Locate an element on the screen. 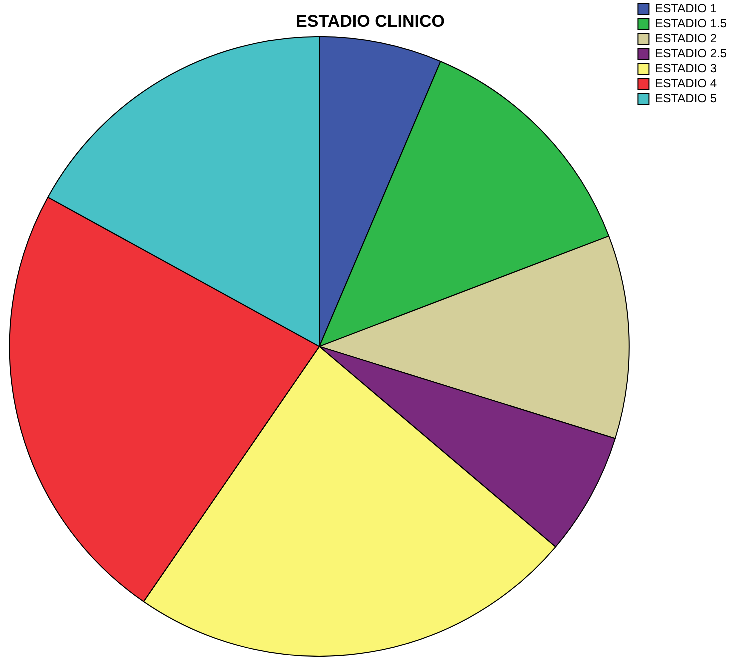  legend-label: ESTADIO 4 is located at coordinates (686, 83).